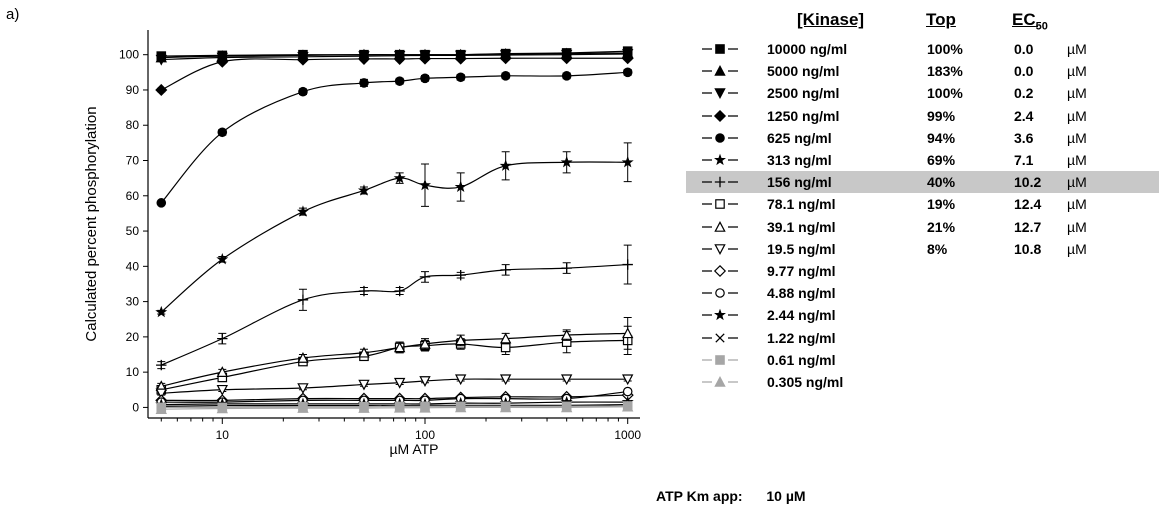 This screenshot has height=512, width=1159. What do you see at coordinates (129, 55) in the screenshot?
I see `y-tick-label: 100` at bounding box center [129, 55].